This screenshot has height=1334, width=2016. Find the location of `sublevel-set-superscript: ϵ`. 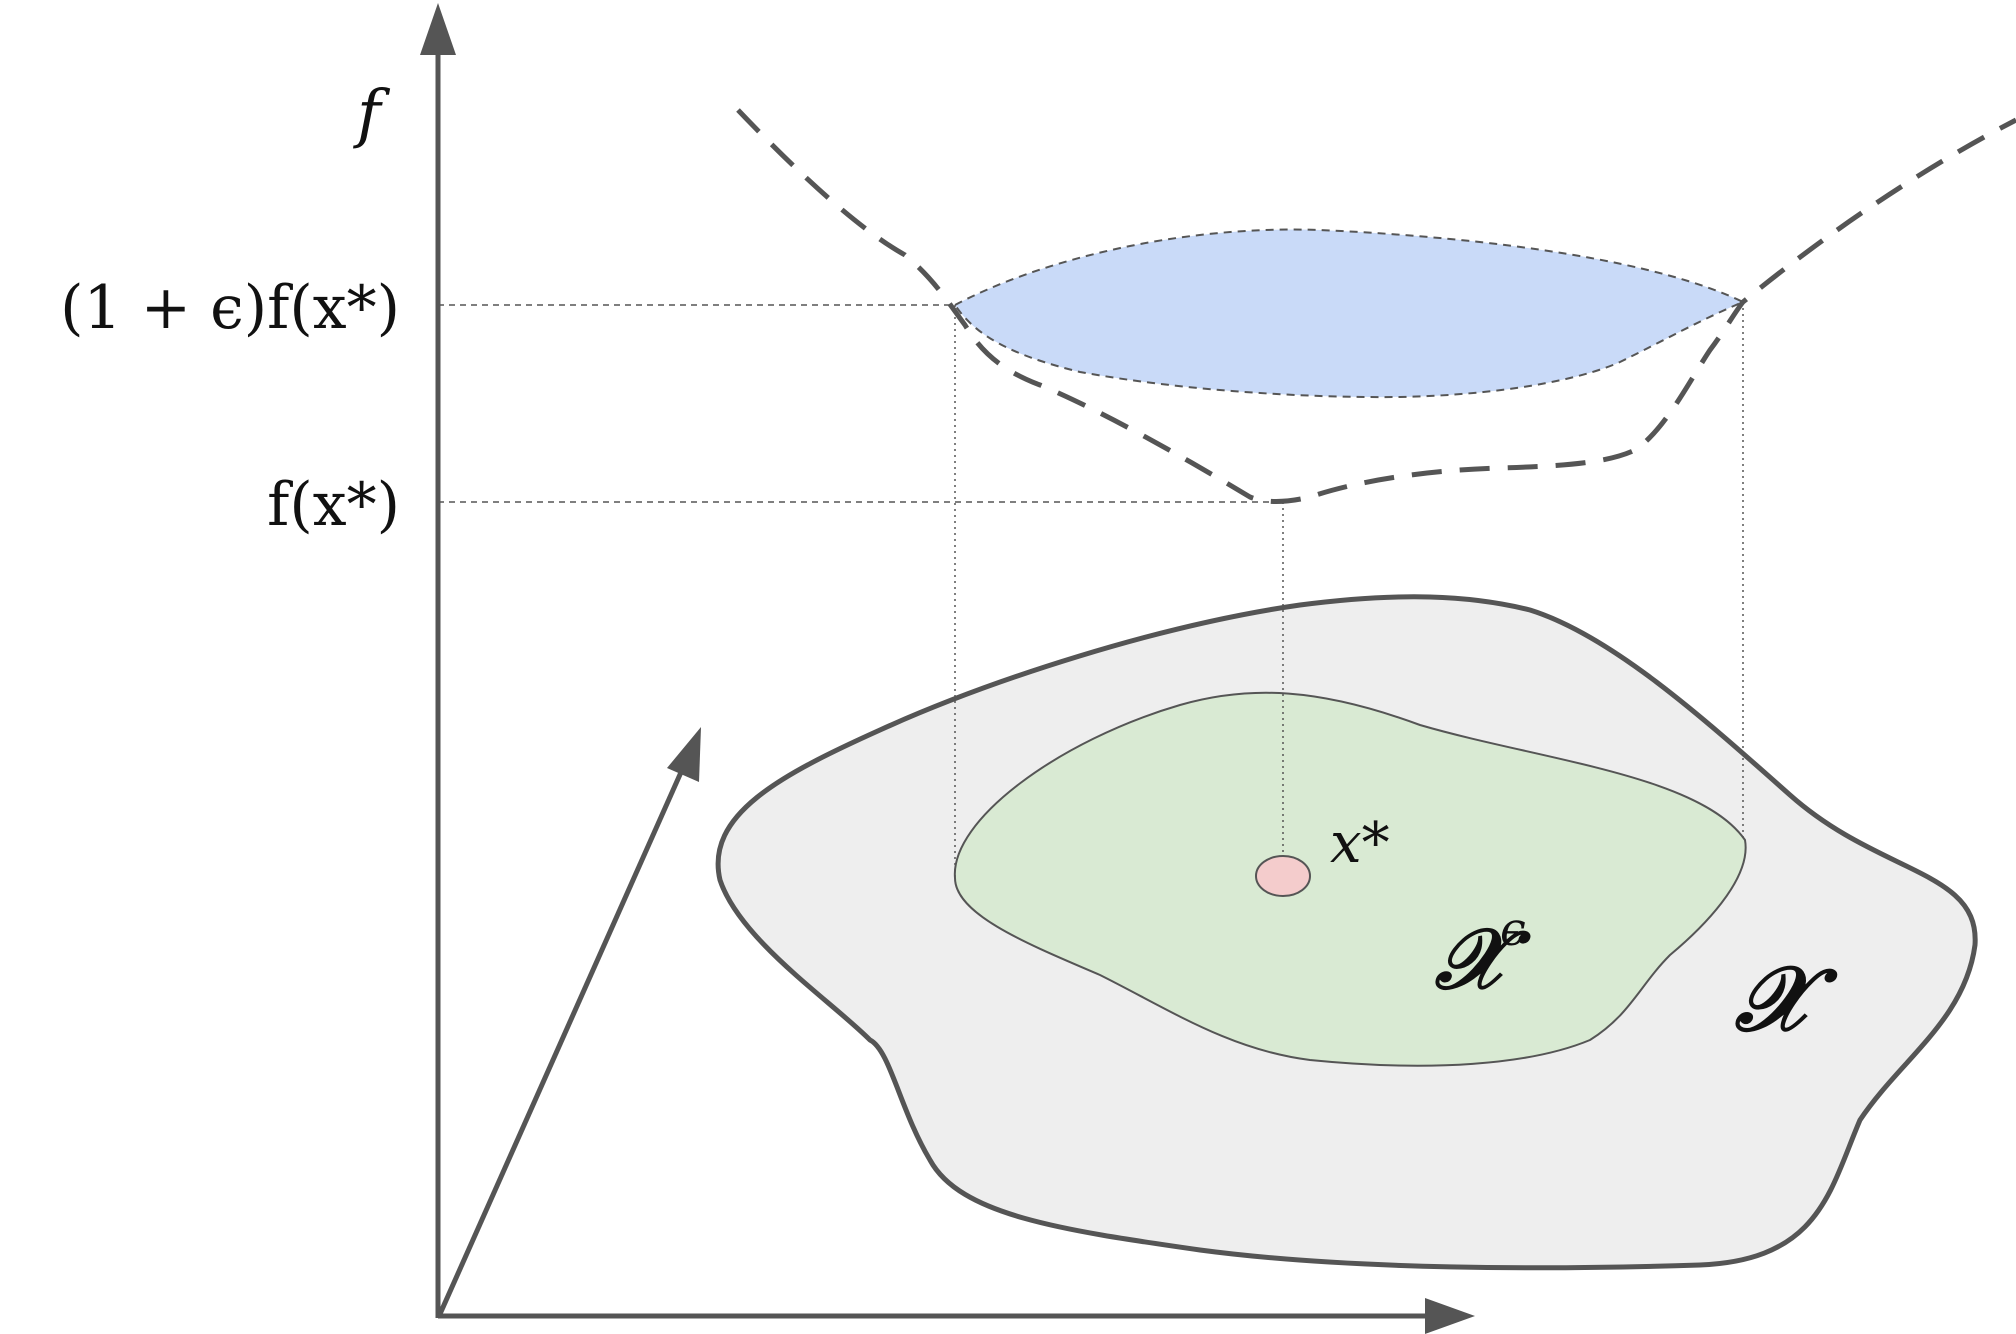

sublevel-set-superscript: ϵ is located at coordinates (1513, 929).